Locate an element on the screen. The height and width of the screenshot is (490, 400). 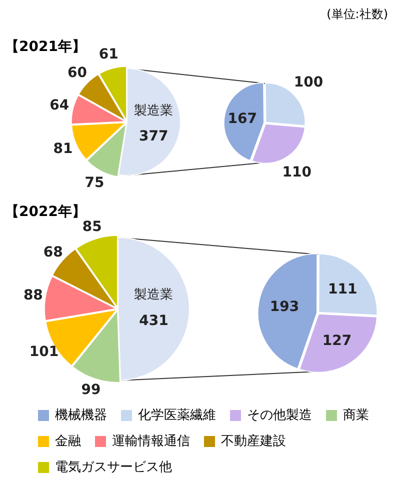
legend-label: 化学医薬繊維 is located at coordinates (177, 415).